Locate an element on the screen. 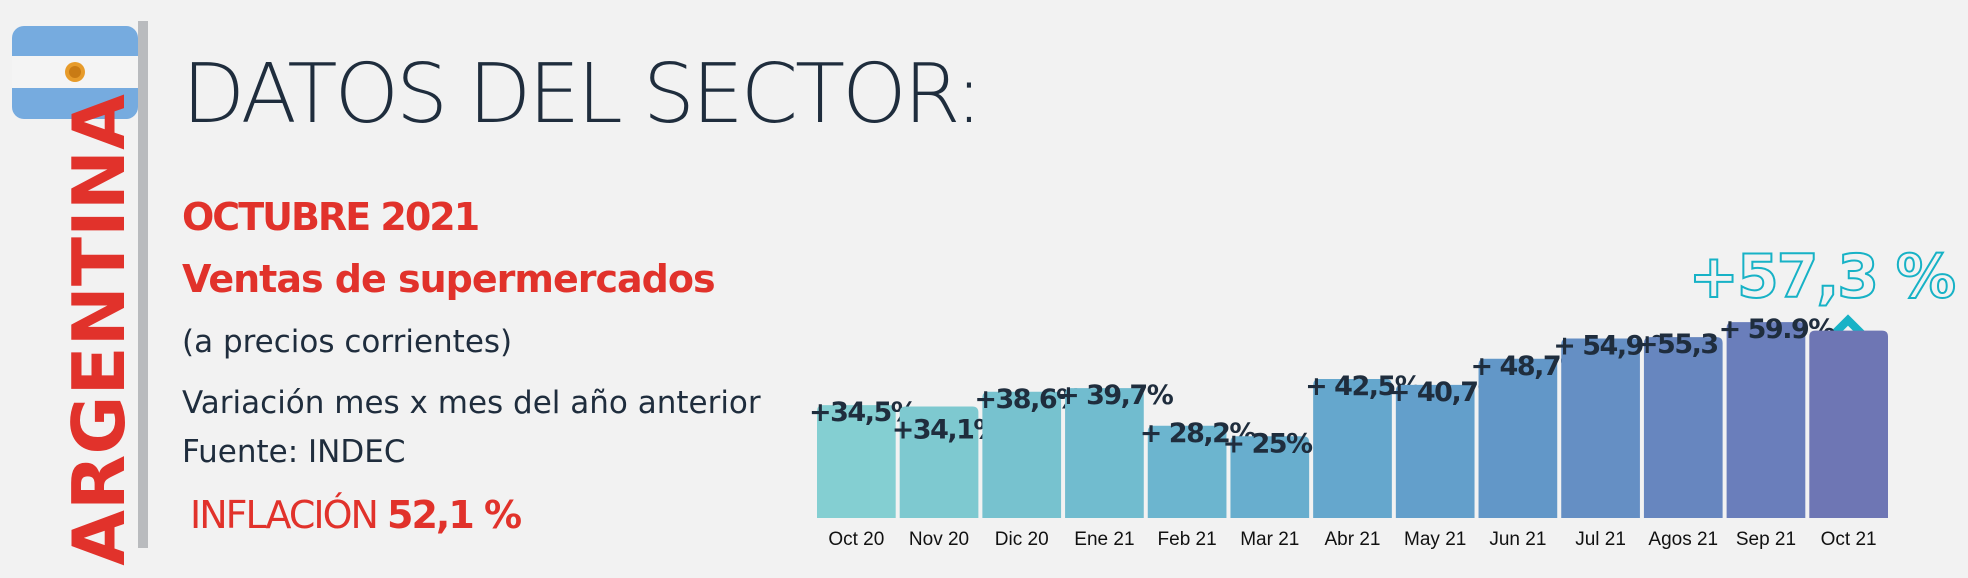 The image size is (1968, 578). subject: Ventas de supermercados is located at coordinates (448, 279).